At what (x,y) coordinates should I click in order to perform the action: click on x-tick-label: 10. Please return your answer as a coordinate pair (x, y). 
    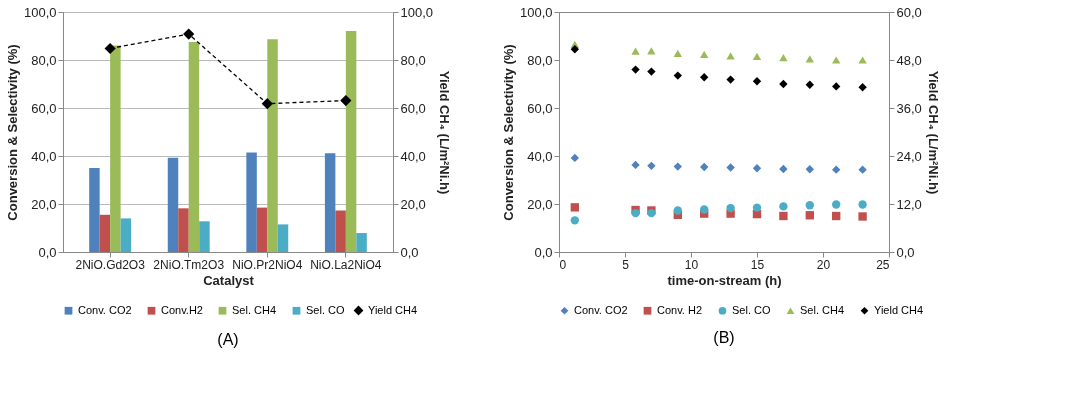
    Looking at the image, I should click on (691, 264).